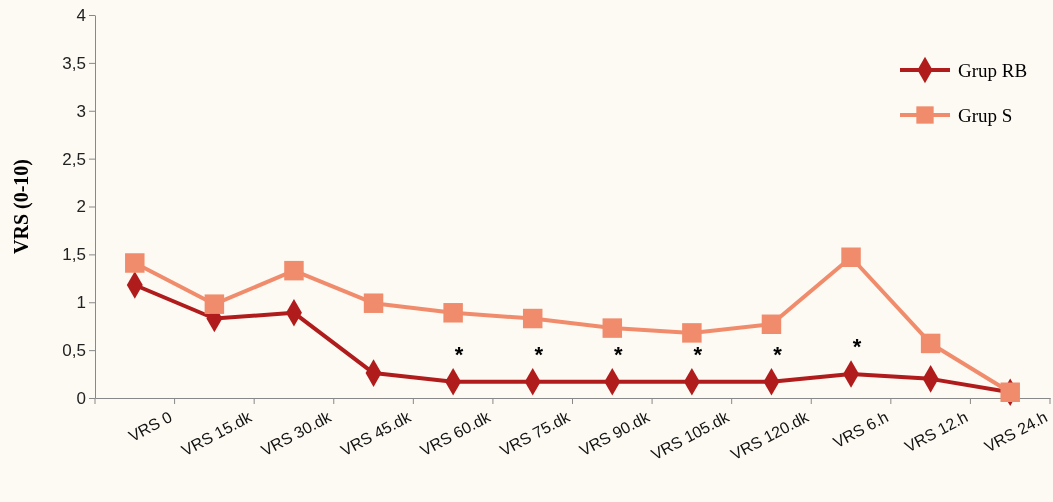 This screenshot has width=1053, height=502. Describe the element at coordinates (985, 115) in the screenshot. I see `legend-label: Grup S` at that location.